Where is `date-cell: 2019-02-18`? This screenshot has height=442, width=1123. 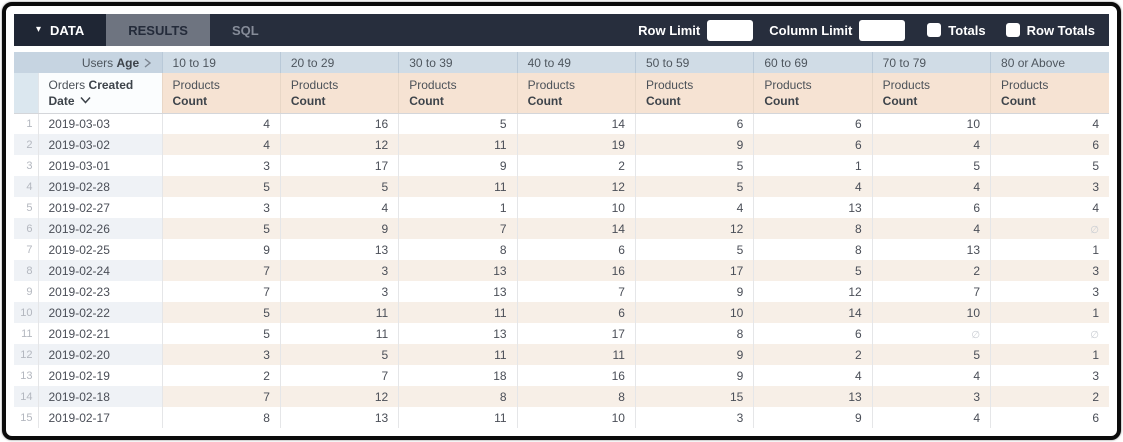 date-cell: 2019-02-18 is located at coordinates (100, 396).